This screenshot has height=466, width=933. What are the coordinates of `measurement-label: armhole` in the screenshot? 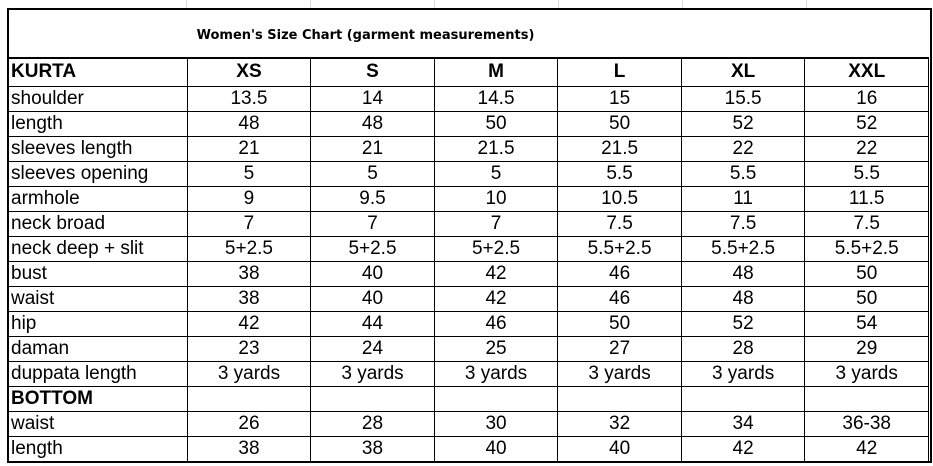 It's located at (98, 198).